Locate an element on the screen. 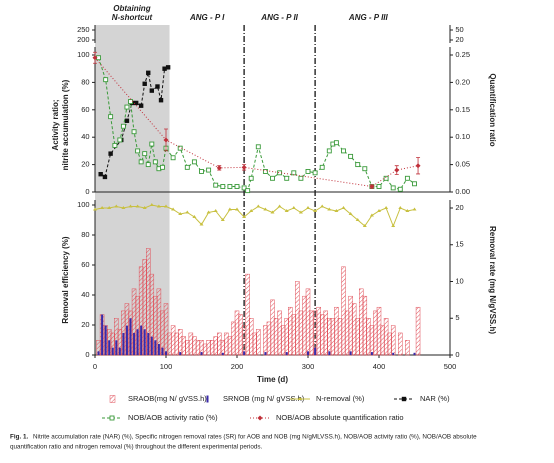 Image resolution: width=554 pixels, height=463 pixels. x-label: Time (d) is located at coordinates (272, 379).